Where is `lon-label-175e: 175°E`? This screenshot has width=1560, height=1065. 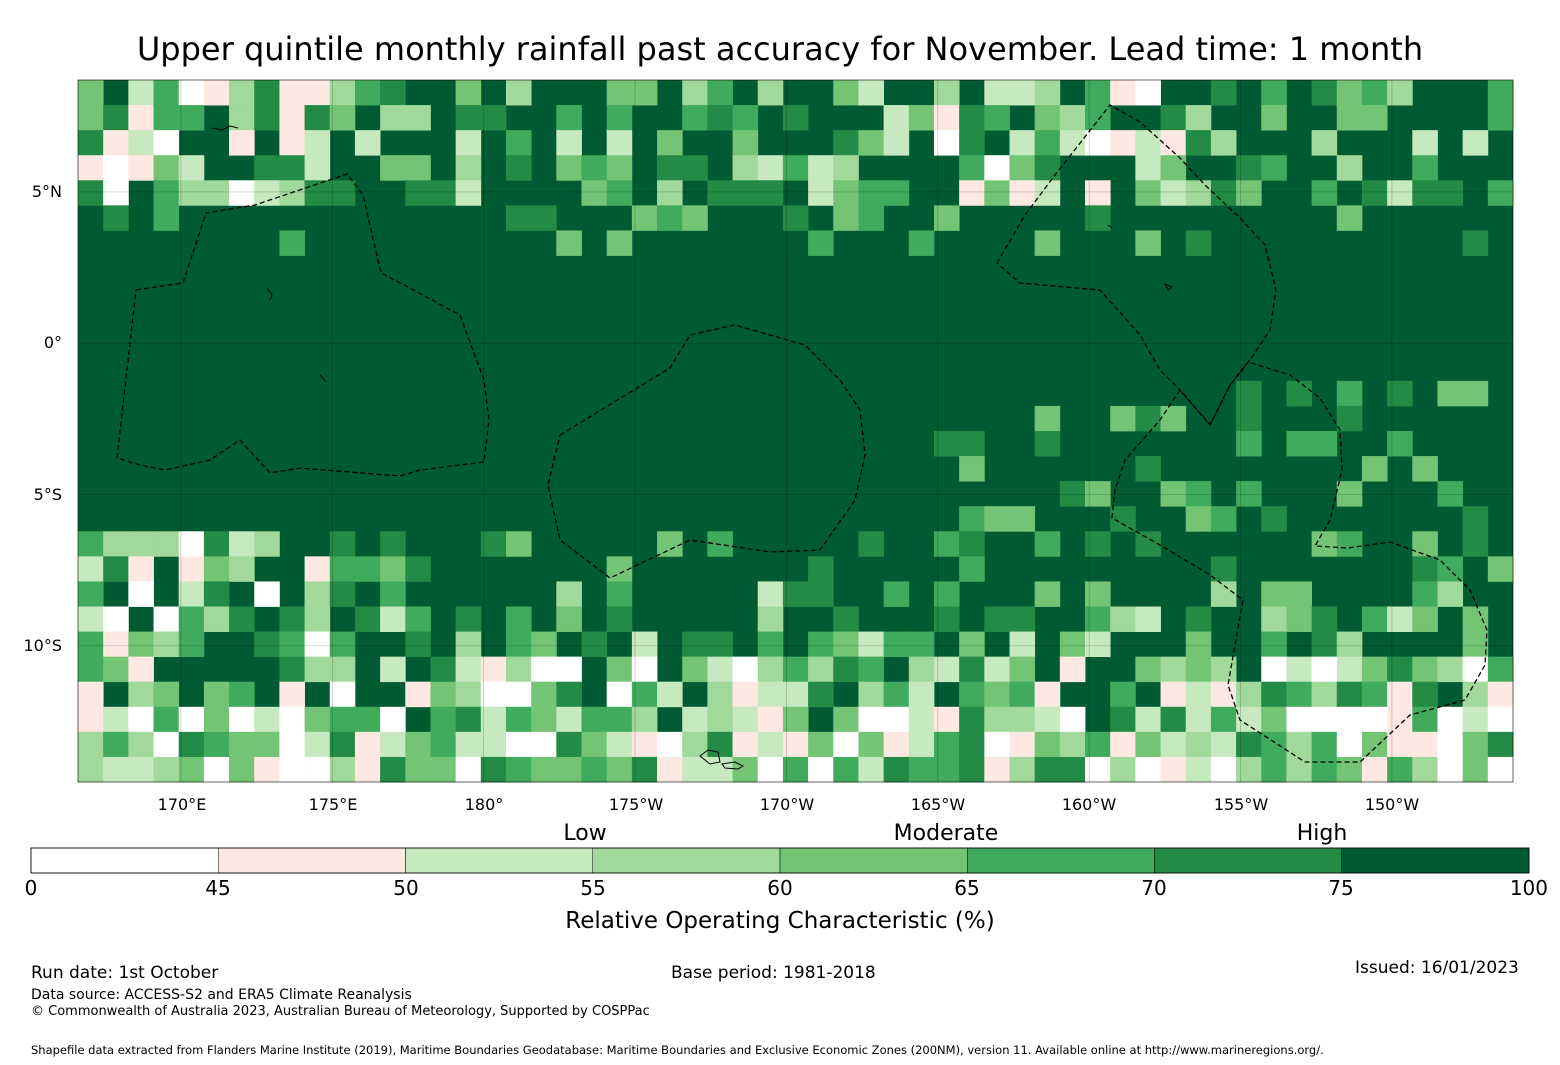 lon-label-175e: 175°E is located at coordinates (333, 804).